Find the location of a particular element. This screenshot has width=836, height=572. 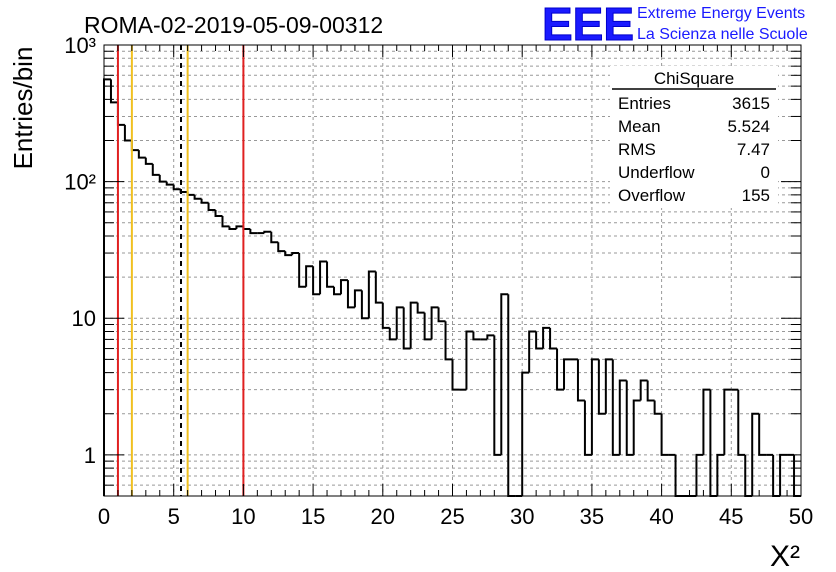

x-tick-label: 20 is located at coordinates (383, 516).